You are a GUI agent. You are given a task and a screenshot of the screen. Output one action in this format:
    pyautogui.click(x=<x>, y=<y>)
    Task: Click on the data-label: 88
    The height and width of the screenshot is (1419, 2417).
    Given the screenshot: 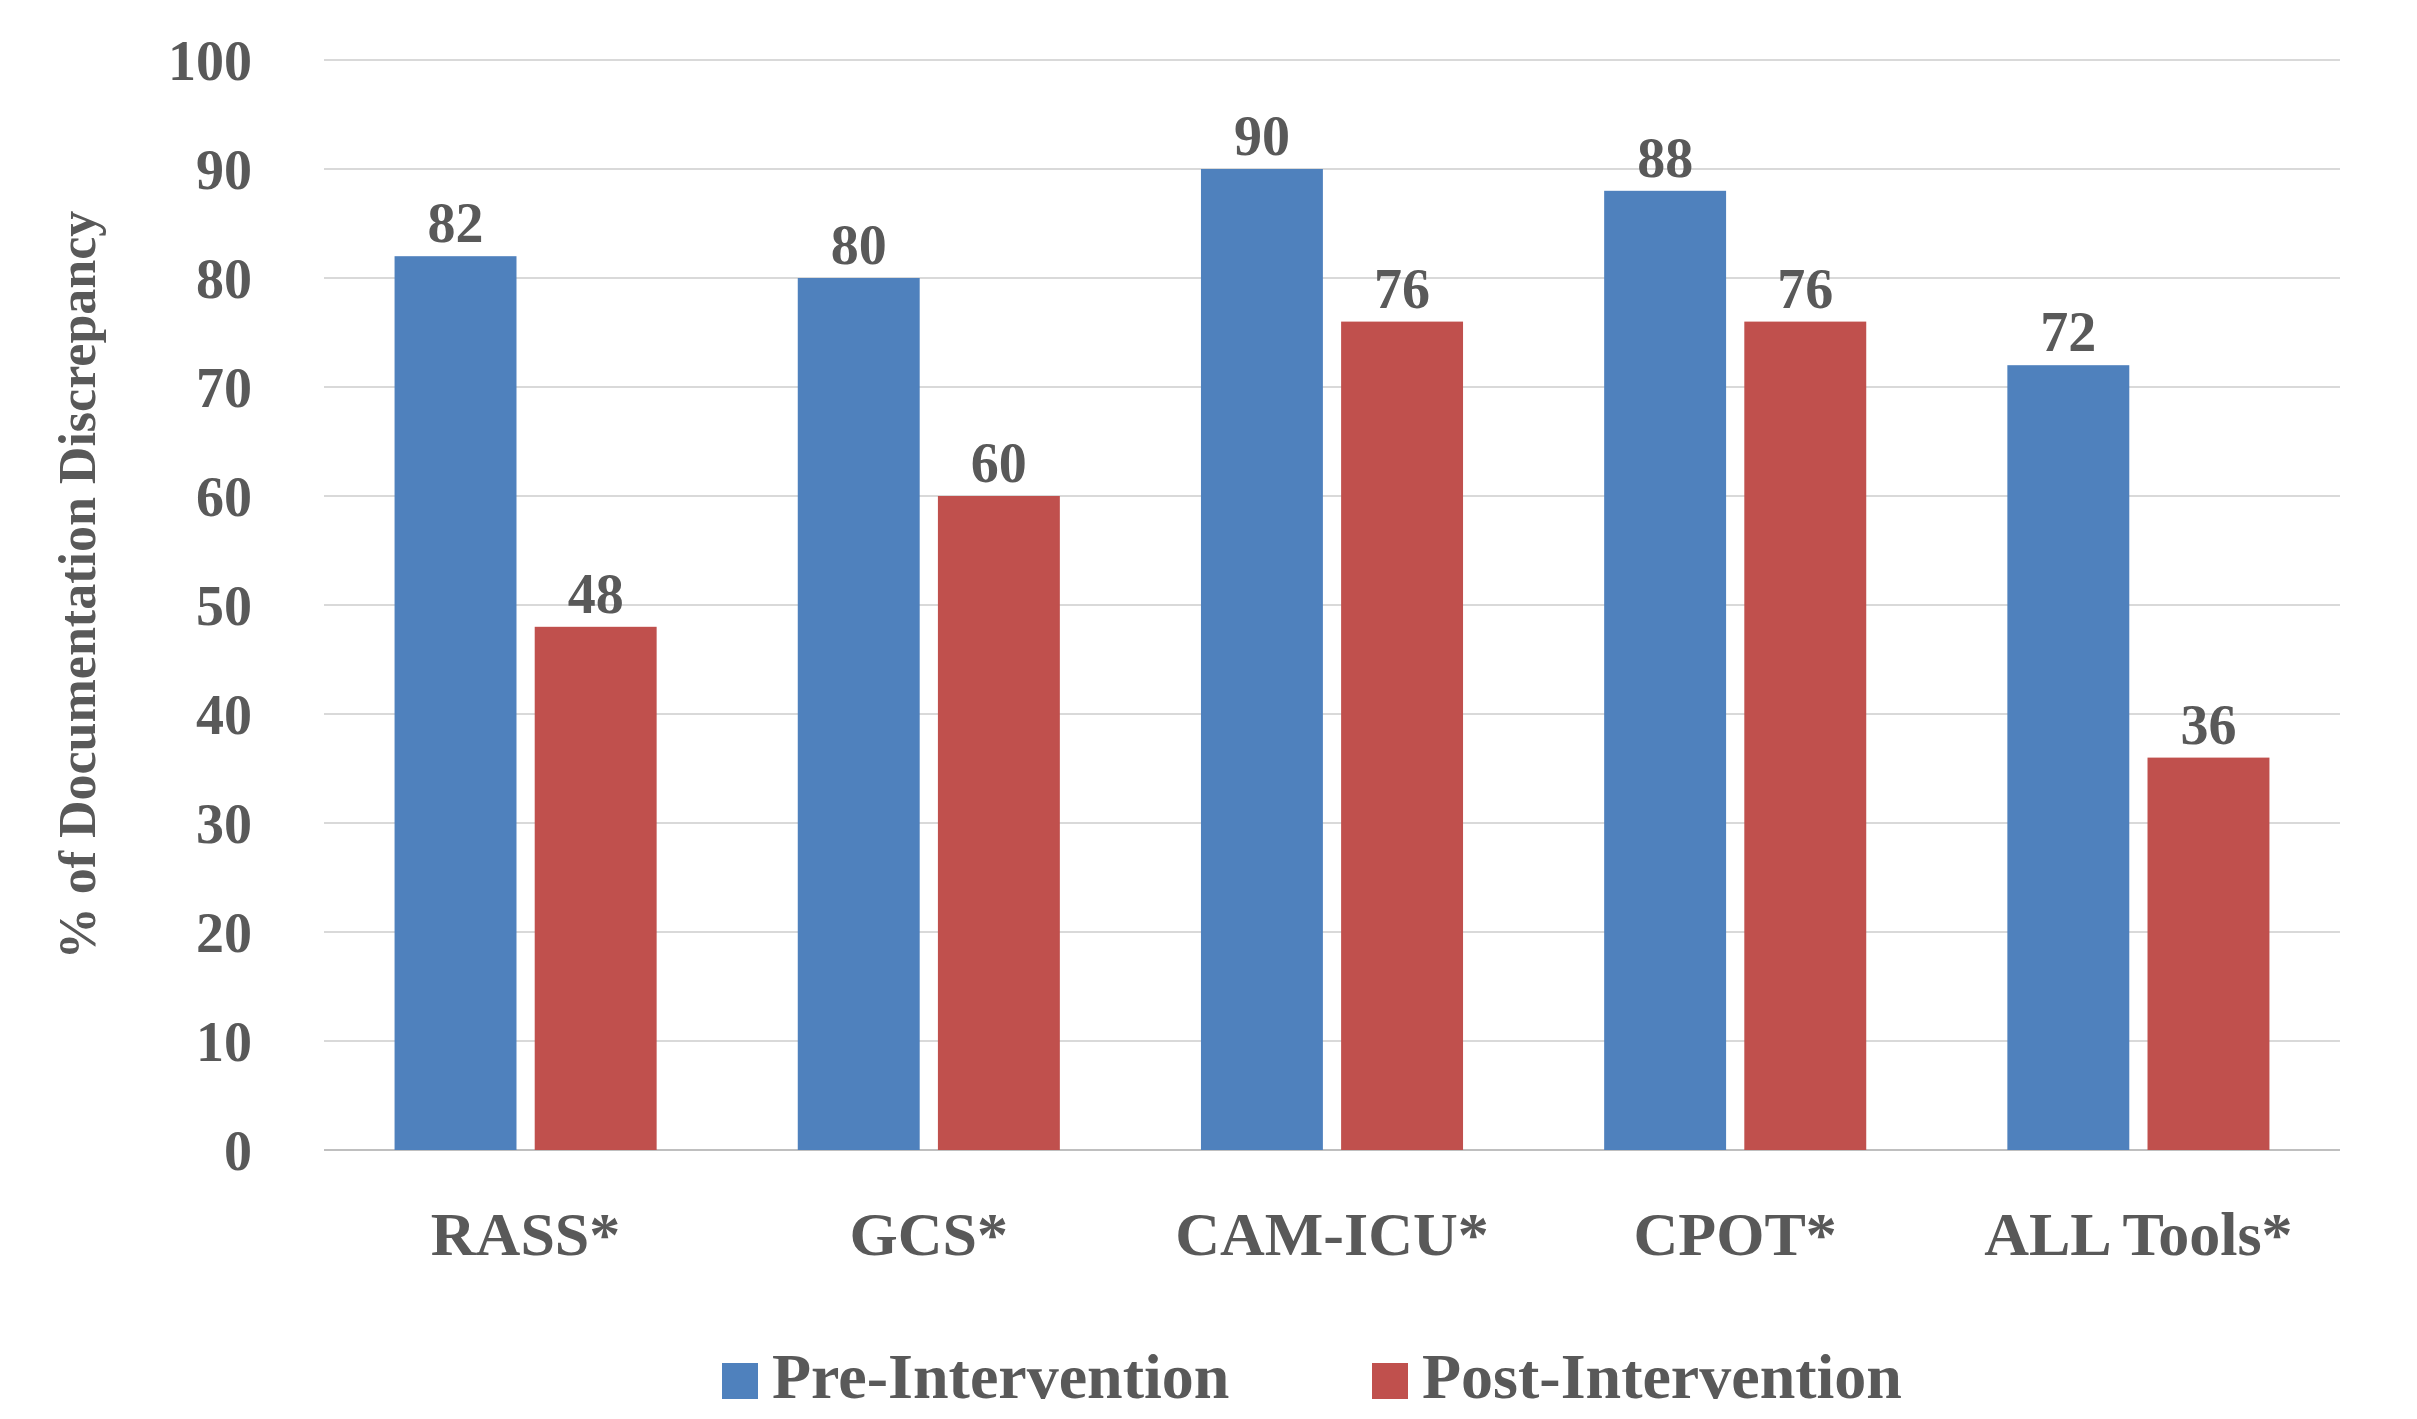 What is the action you would take?
    pyautogui.click(x=1665, y=157)
    